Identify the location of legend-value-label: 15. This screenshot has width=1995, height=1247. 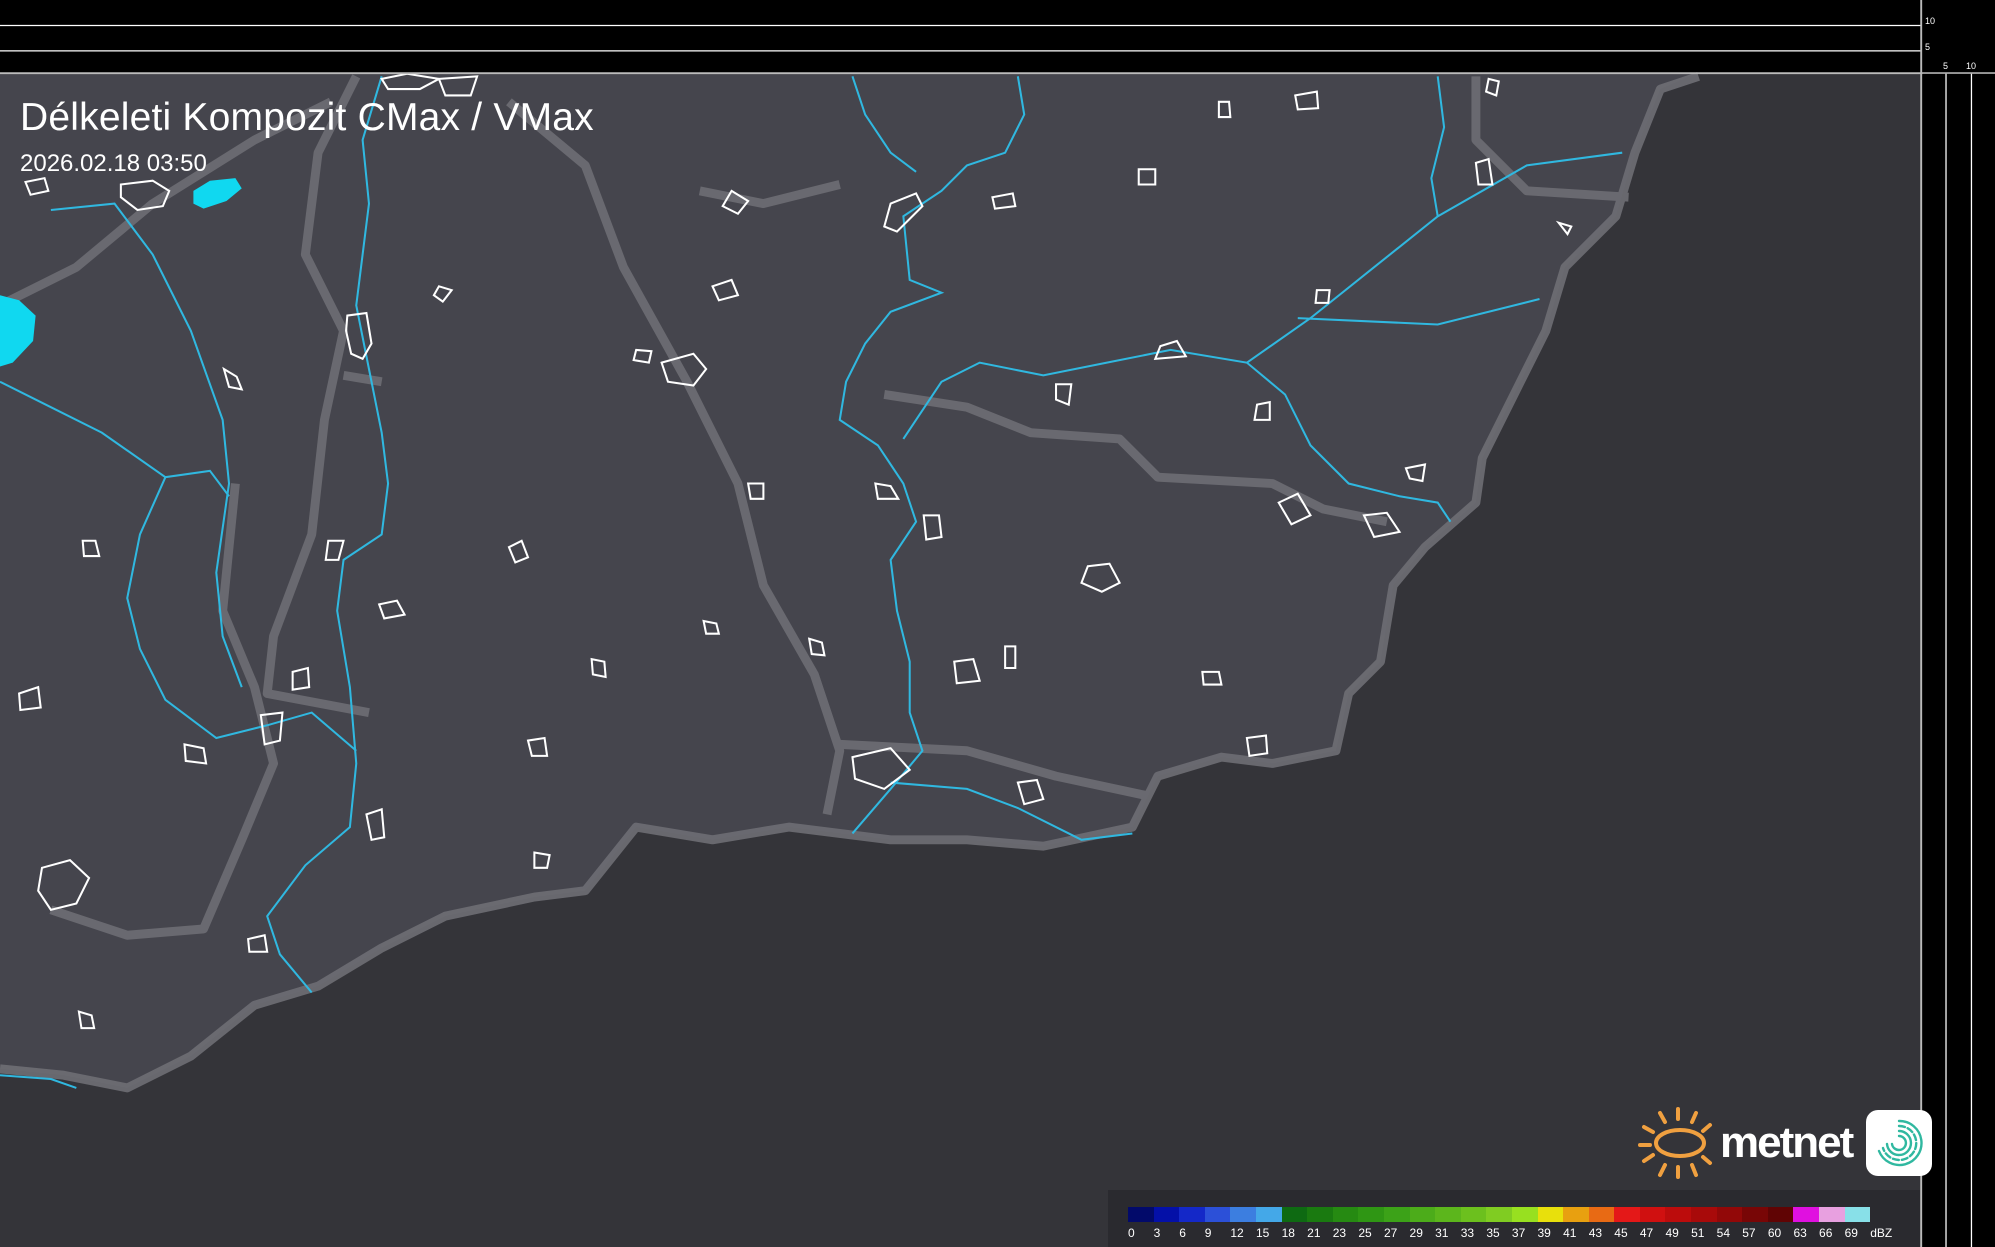
(1262, 1233).